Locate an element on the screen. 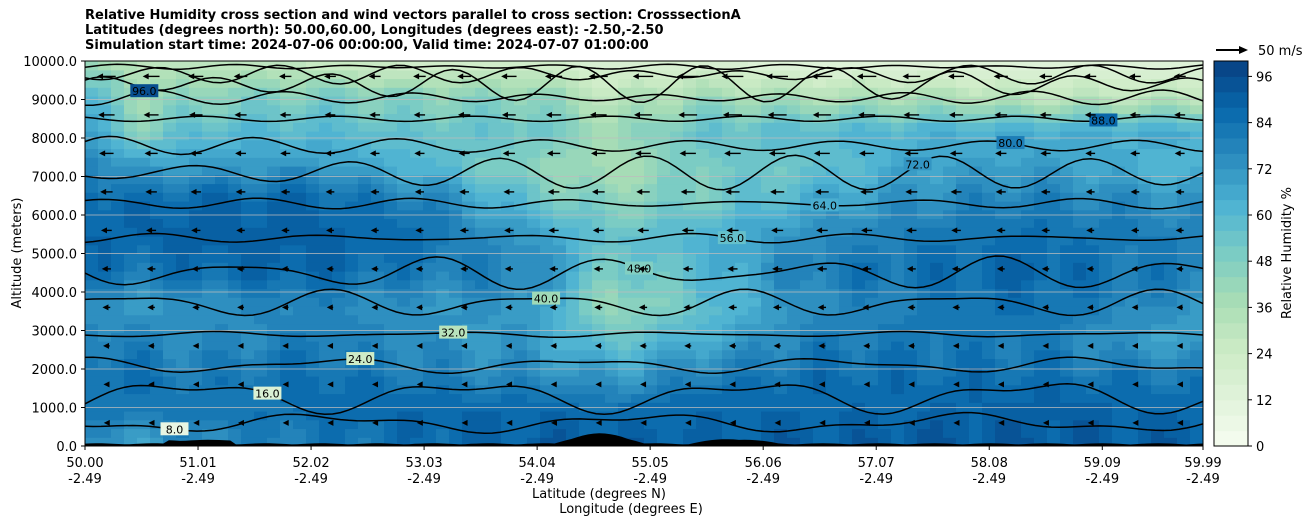 This screenshot has width=1304, height=526. x-axis-label-2: Longitude (degrees E) is located at coordinates (631, 509).